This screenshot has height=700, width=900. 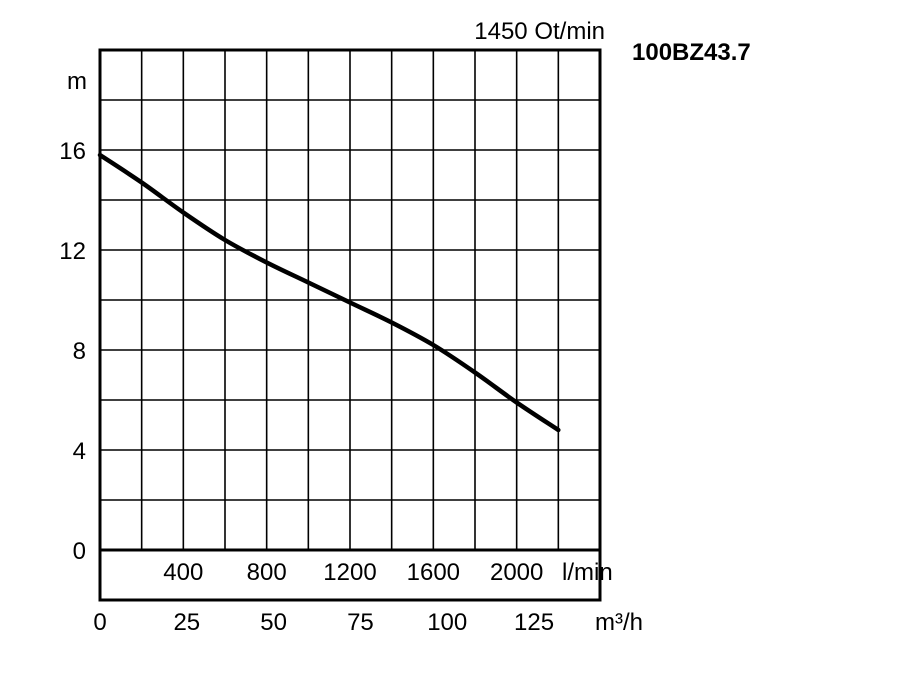 I want to click on x-primary-tick-label: 1200, so click(x=349, y=572).